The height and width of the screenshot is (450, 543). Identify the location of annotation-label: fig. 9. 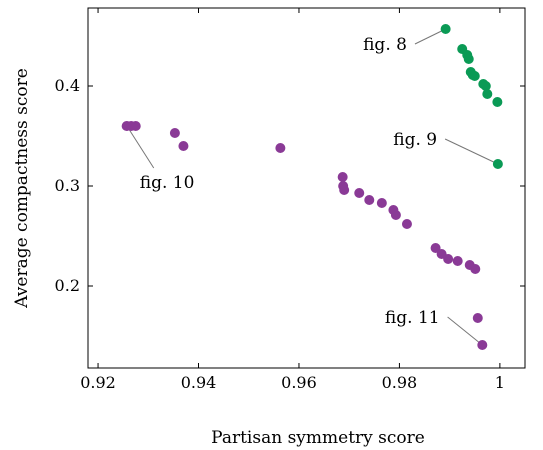
(415, 140).